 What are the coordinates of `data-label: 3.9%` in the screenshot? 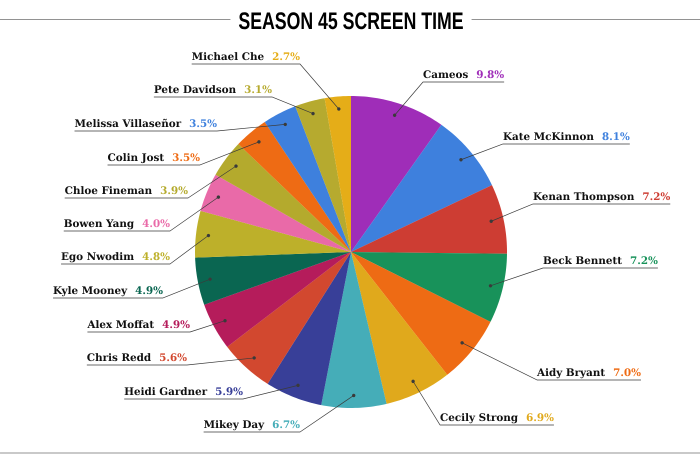 It's located at (174, 190).